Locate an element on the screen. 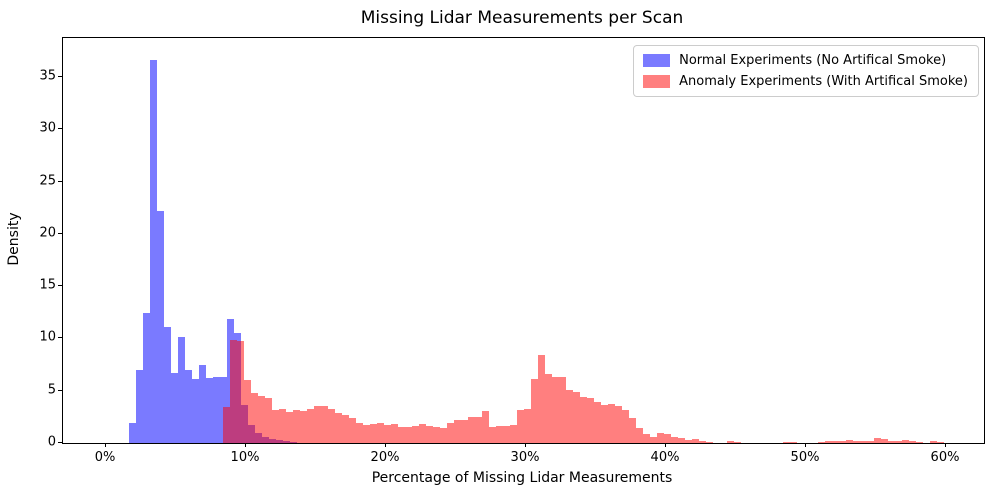 This screenshot has width=1000, height=500. x-tick-label: 60% is located at coordinates (945, 457).